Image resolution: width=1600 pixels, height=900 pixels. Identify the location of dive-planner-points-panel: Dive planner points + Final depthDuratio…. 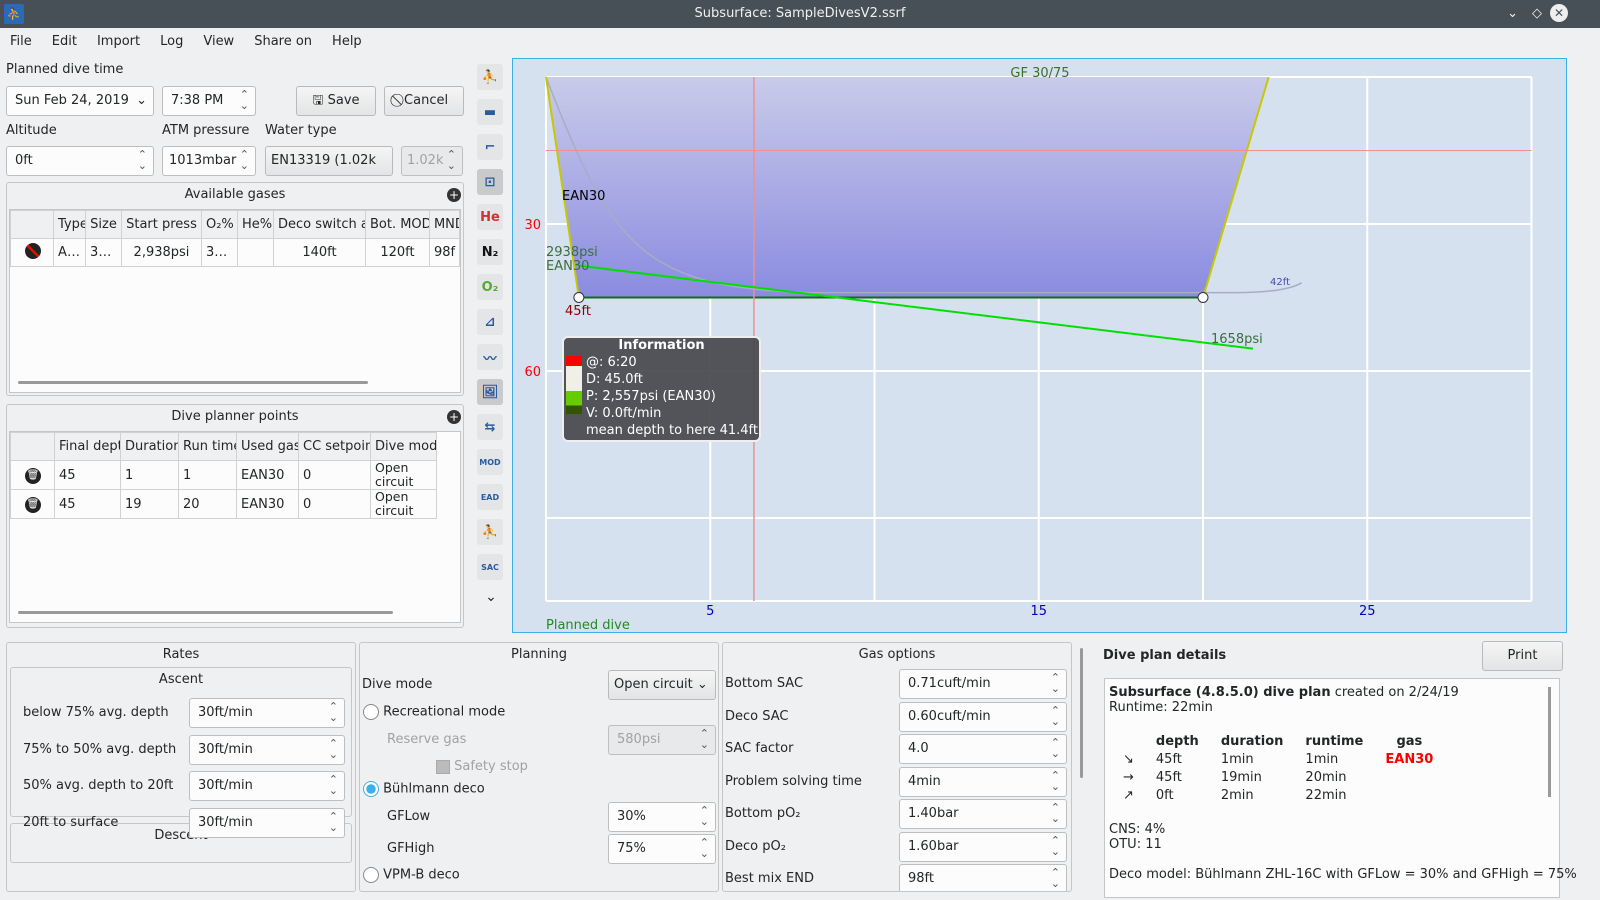
(235, 516).